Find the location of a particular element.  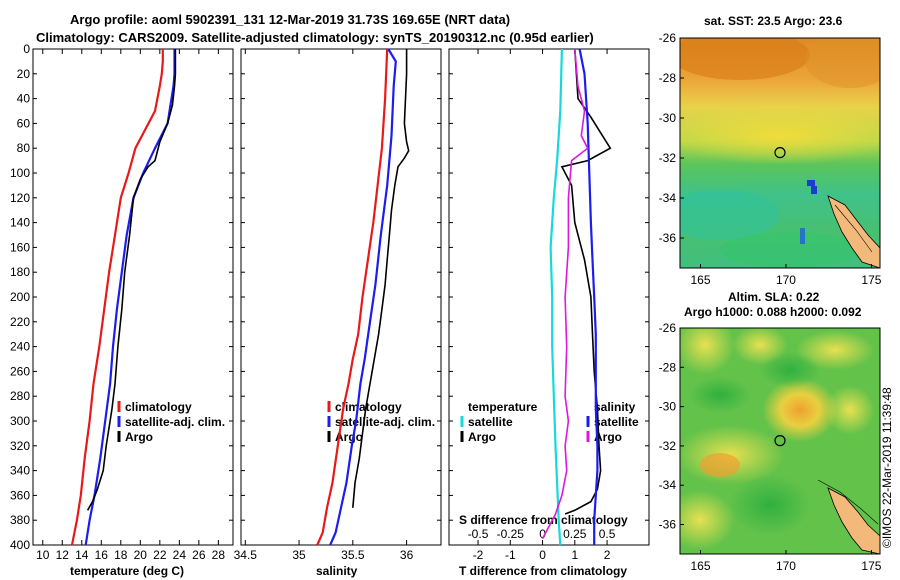

sst-field is located at coordinates (780, 153).